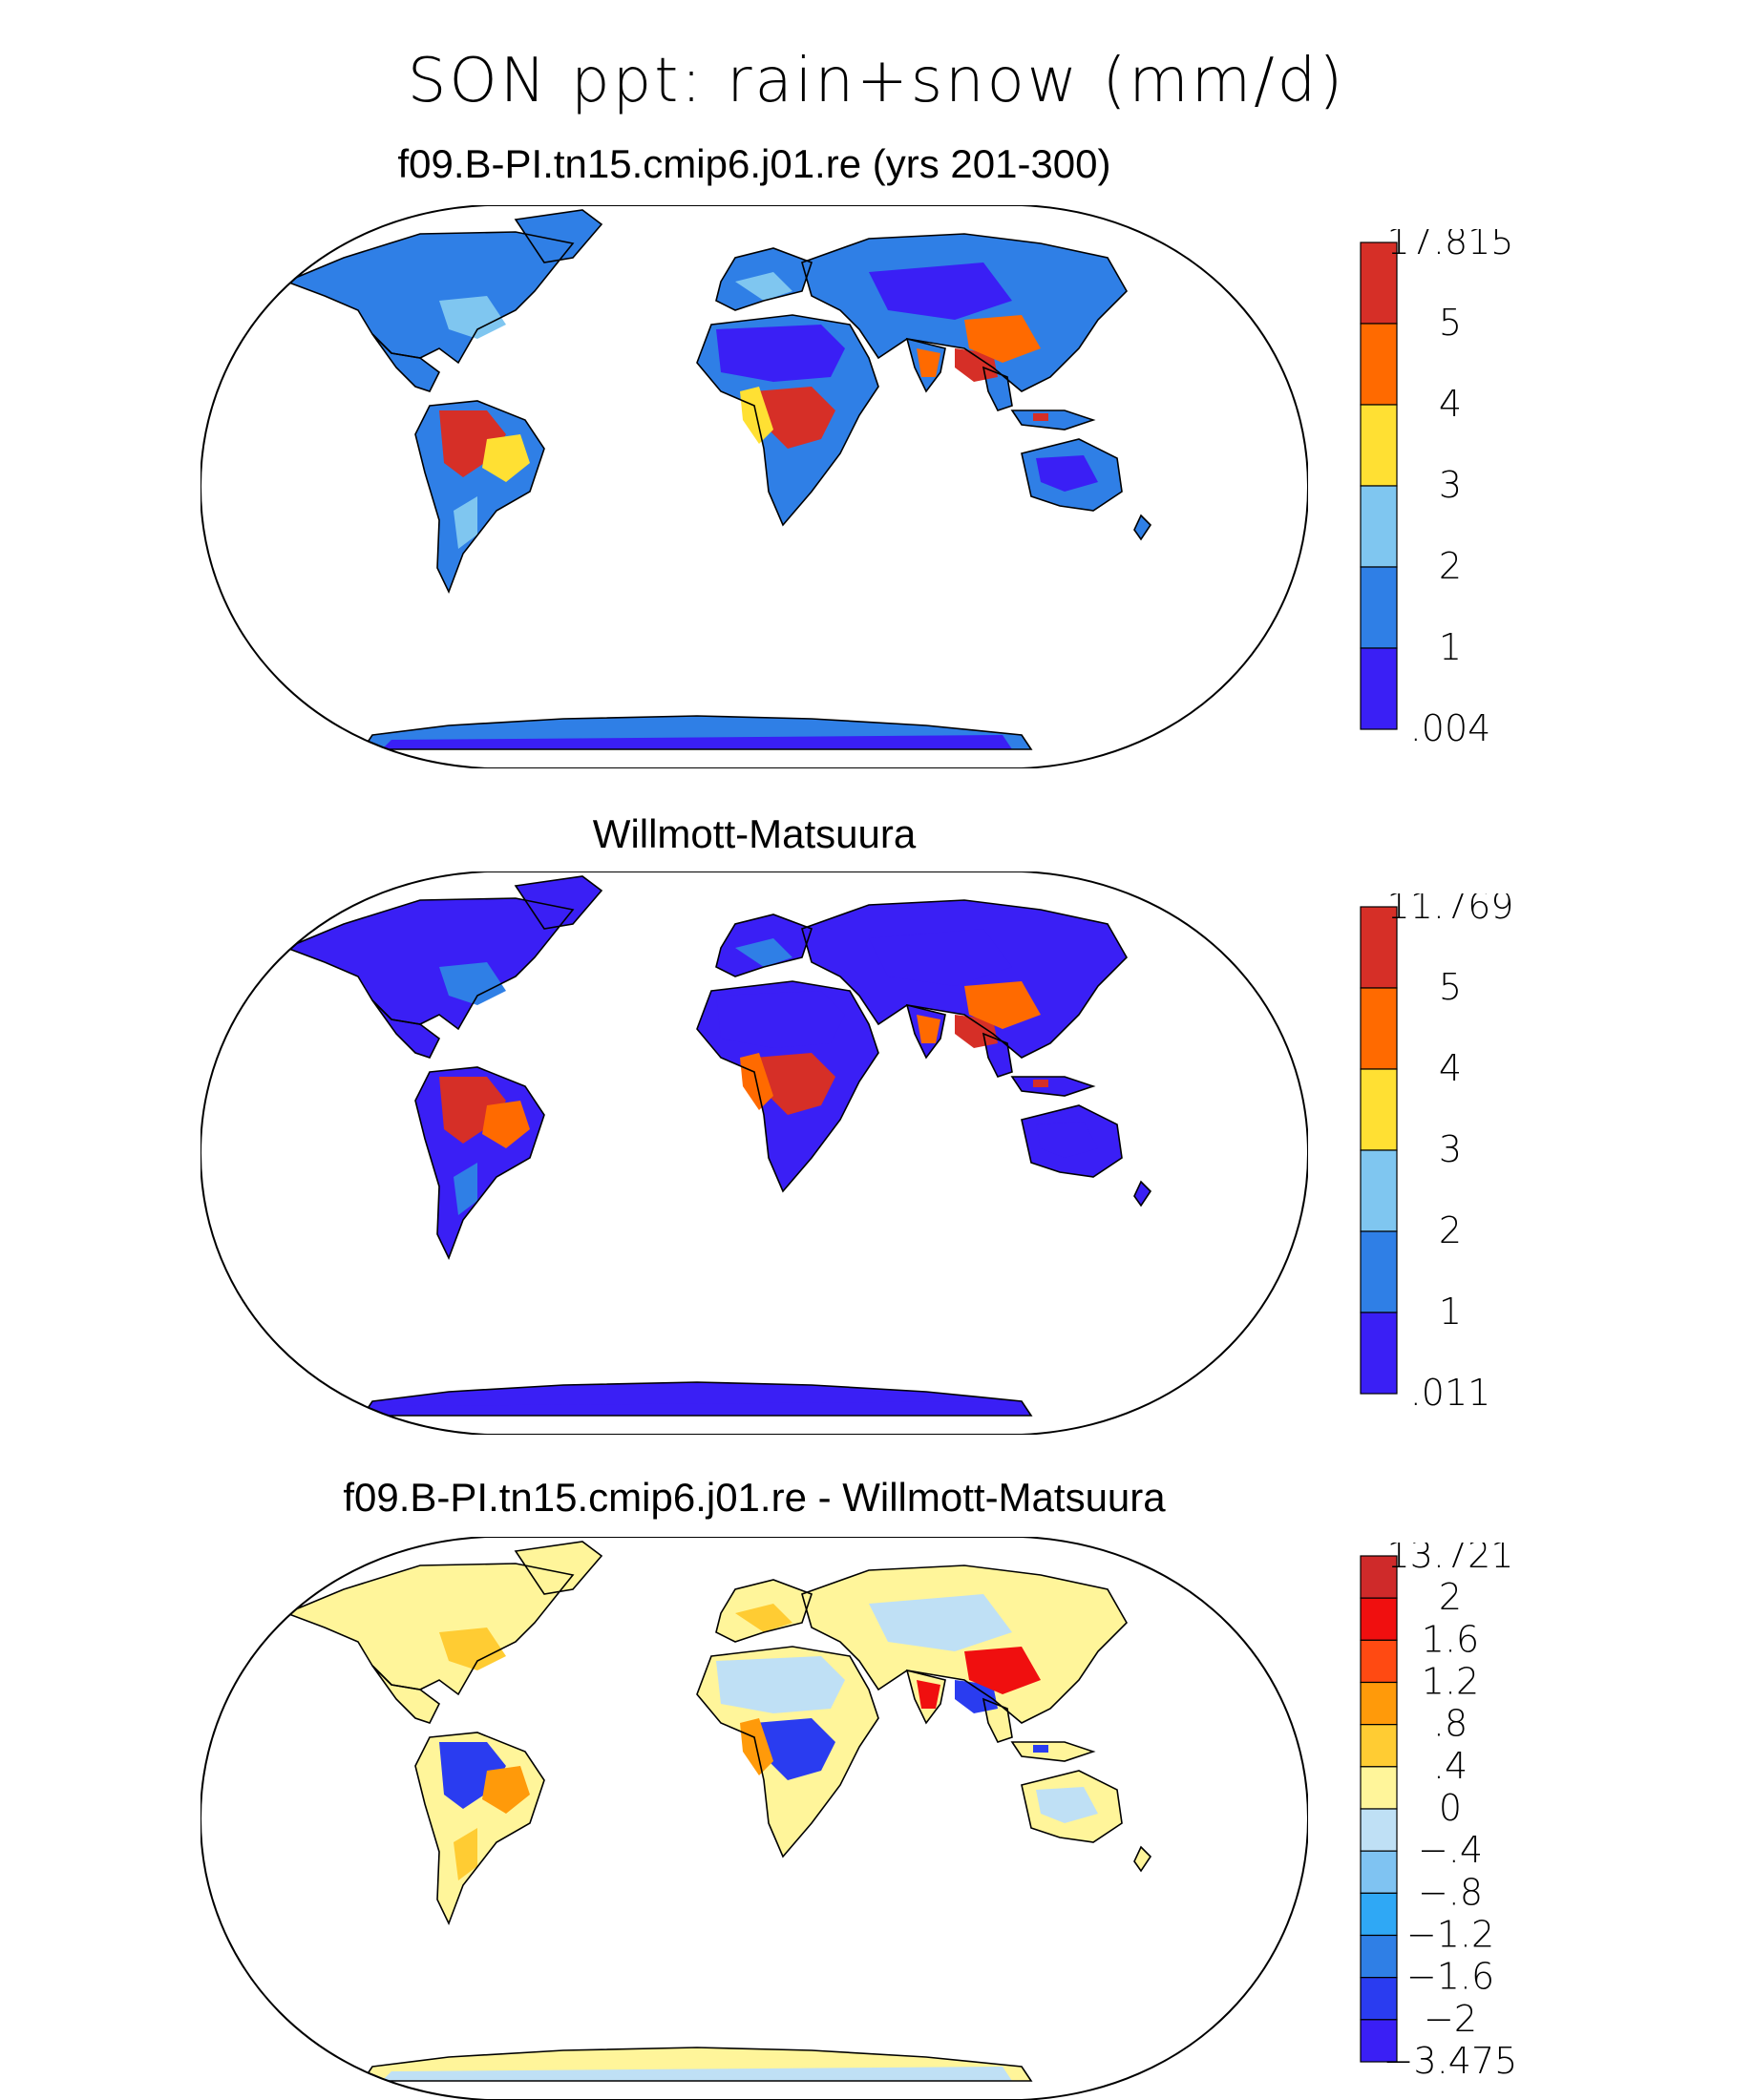  I want to click on coastline-newZealand, so click(1142, 1859).